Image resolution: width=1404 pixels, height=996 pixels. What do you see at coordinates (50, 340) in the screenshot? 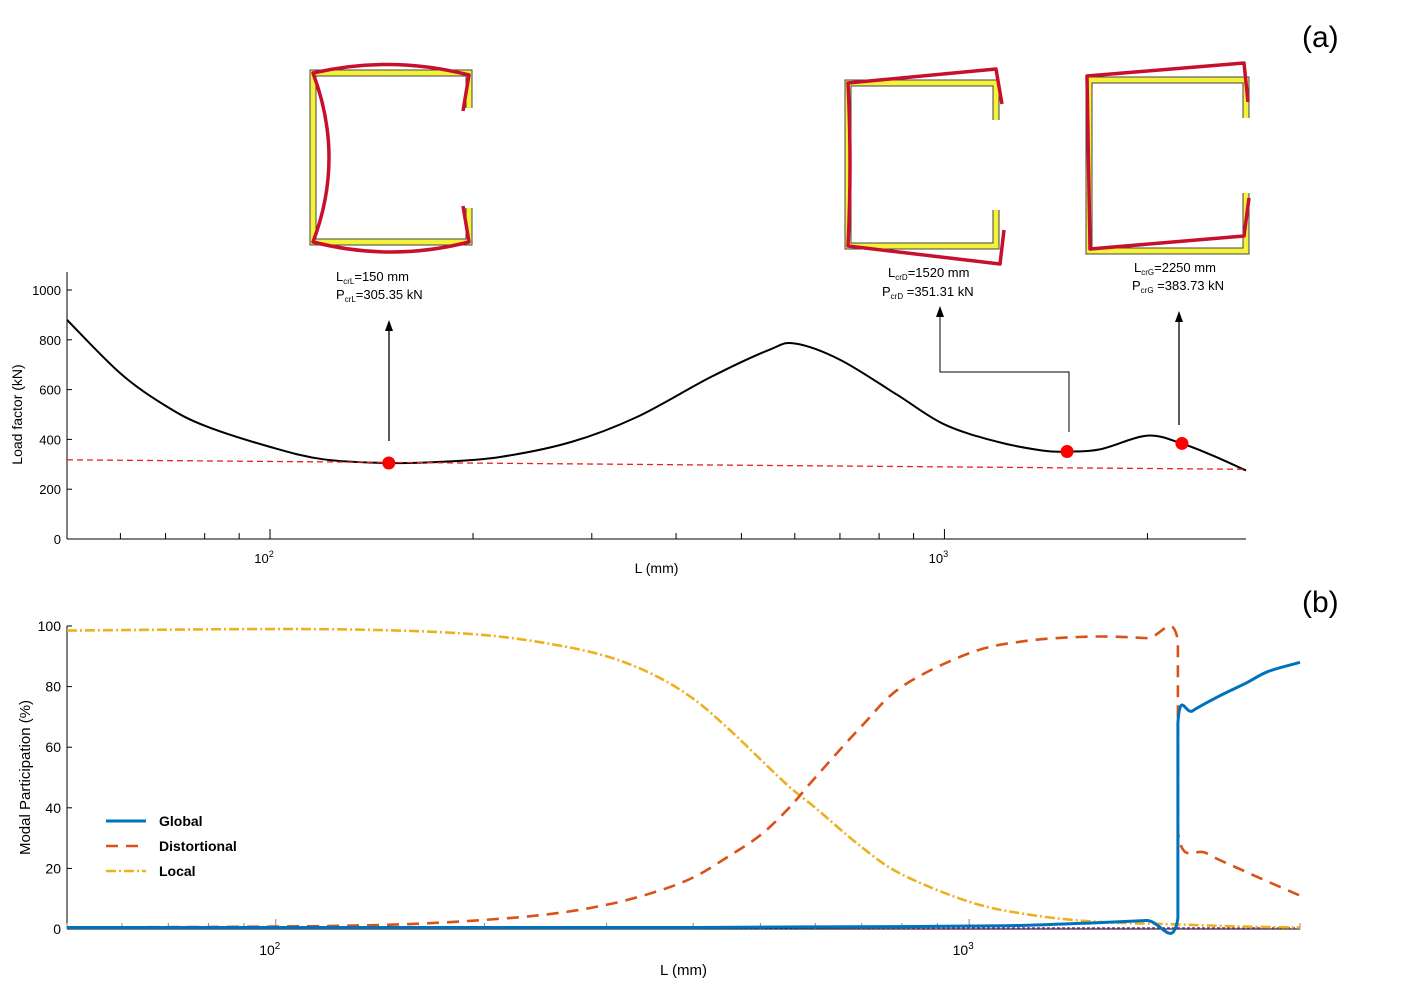
I see `y-tick-label: 800` at bounding box center [50, 340].